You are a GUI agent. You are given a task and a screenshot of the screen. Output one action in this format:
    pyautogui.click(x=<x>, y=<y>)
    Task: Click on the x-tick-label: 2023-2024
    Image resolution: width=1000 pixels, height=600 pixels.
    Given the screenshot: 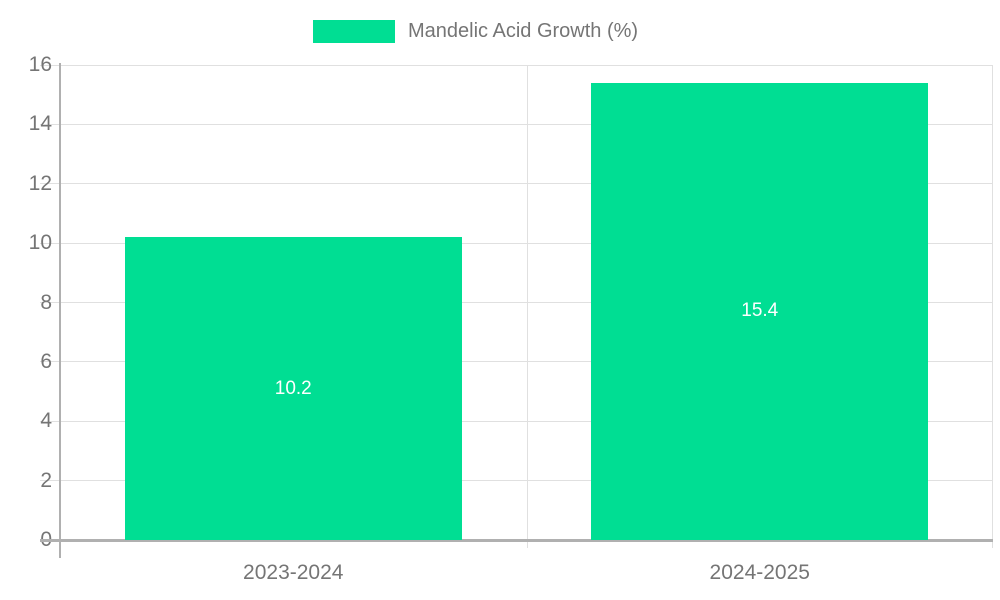 What is the action you would take?
    pyautogui.click(x=293, y=572)
    